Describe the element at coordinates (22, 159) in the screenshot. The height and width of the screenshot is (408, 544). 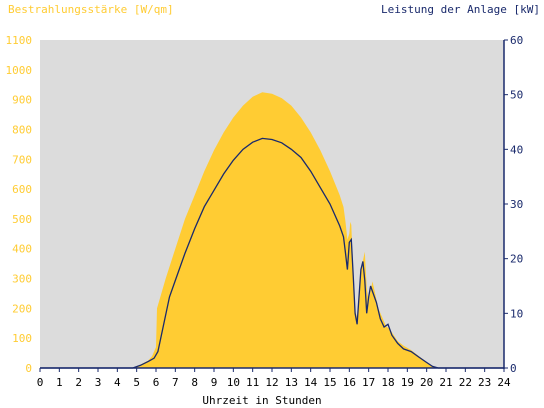
I see `left-tick-label: 700` at that location.